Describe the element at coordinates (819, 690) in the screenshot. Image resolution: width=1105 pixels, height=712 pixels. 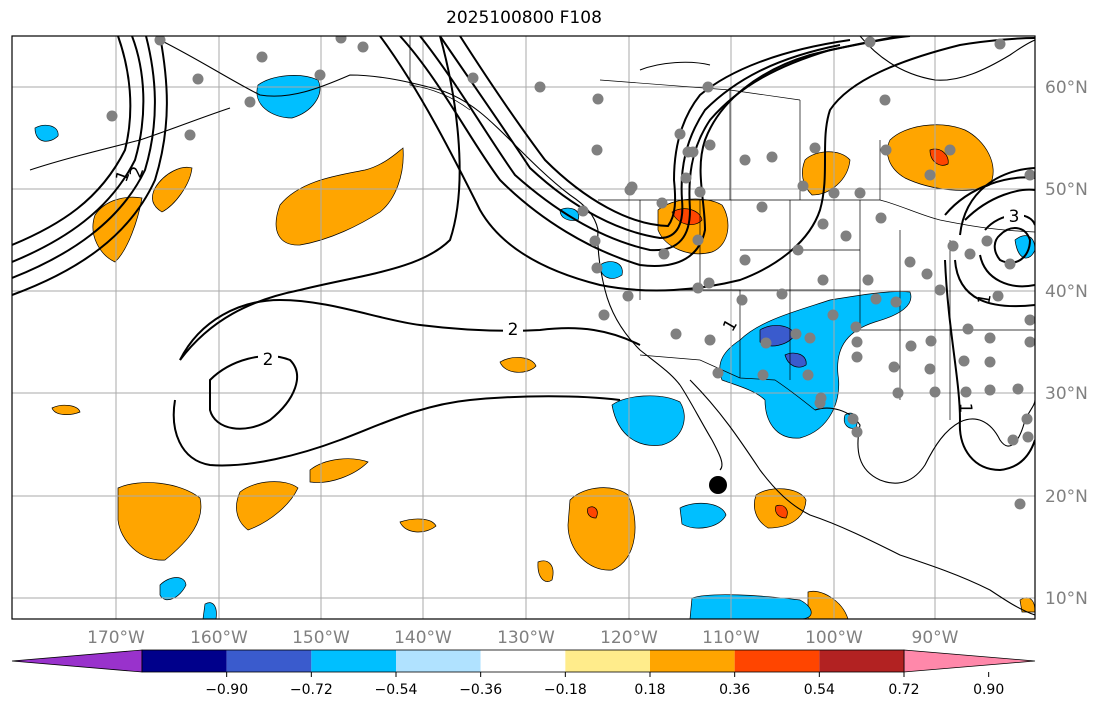
I see `colorbar-tick-label: 0.54` at that location.